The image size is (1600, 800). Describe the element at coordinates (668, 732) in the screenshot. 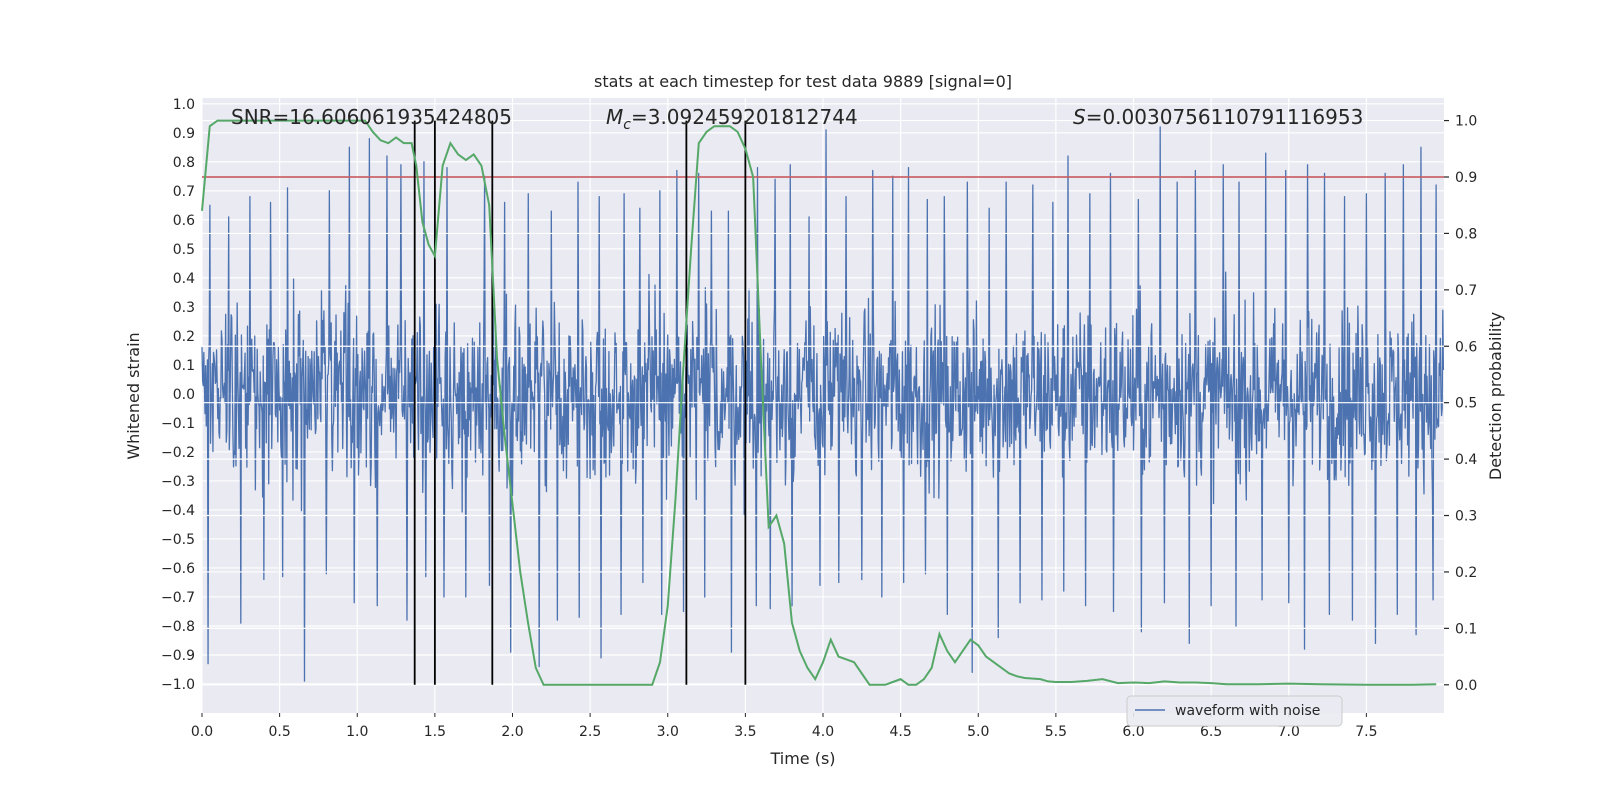

I see `x-tick-label: 3.0` at that location.